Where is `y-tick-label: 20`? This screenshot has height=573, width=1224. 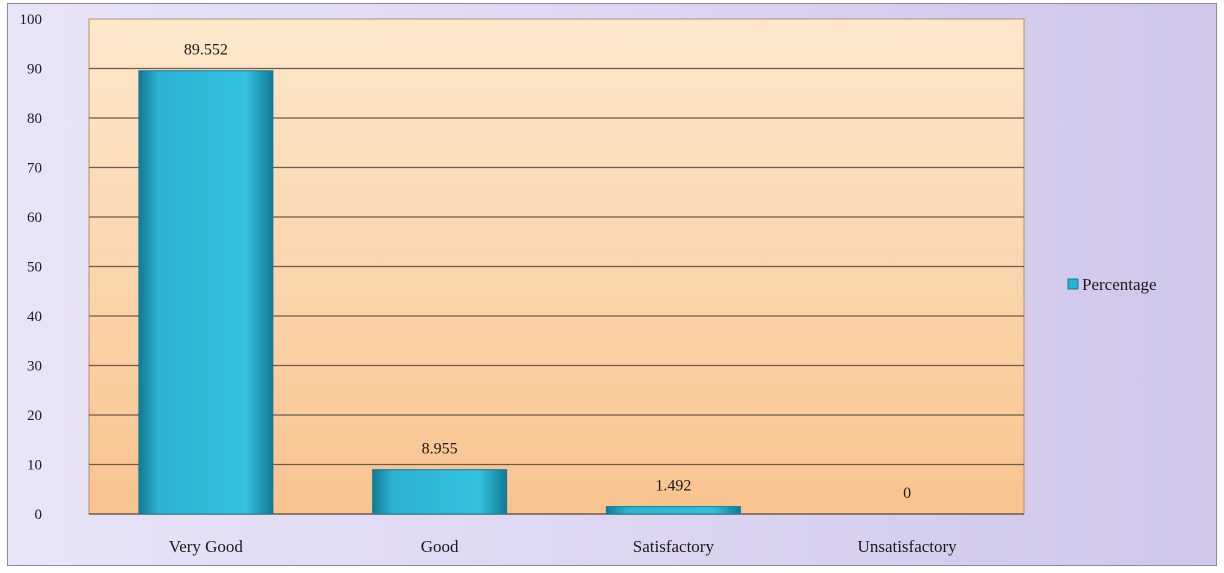
y-tick-label: 20 is located at coordinates (34, 416).